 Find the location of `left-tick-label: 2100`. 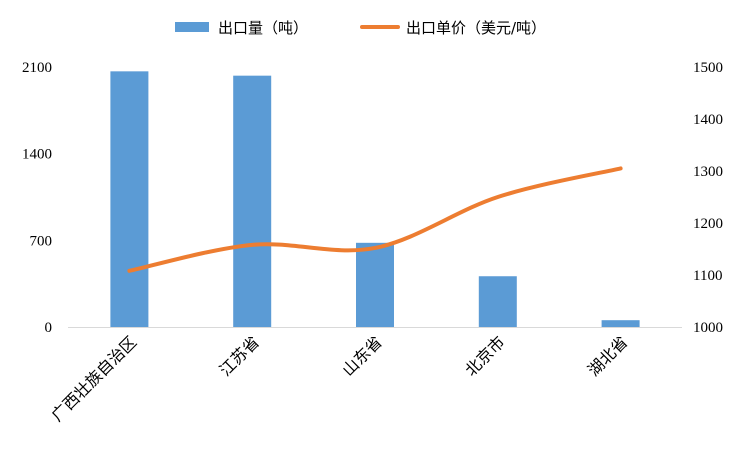

left-tick-label: 2100 is located at coordinates (37, 68).